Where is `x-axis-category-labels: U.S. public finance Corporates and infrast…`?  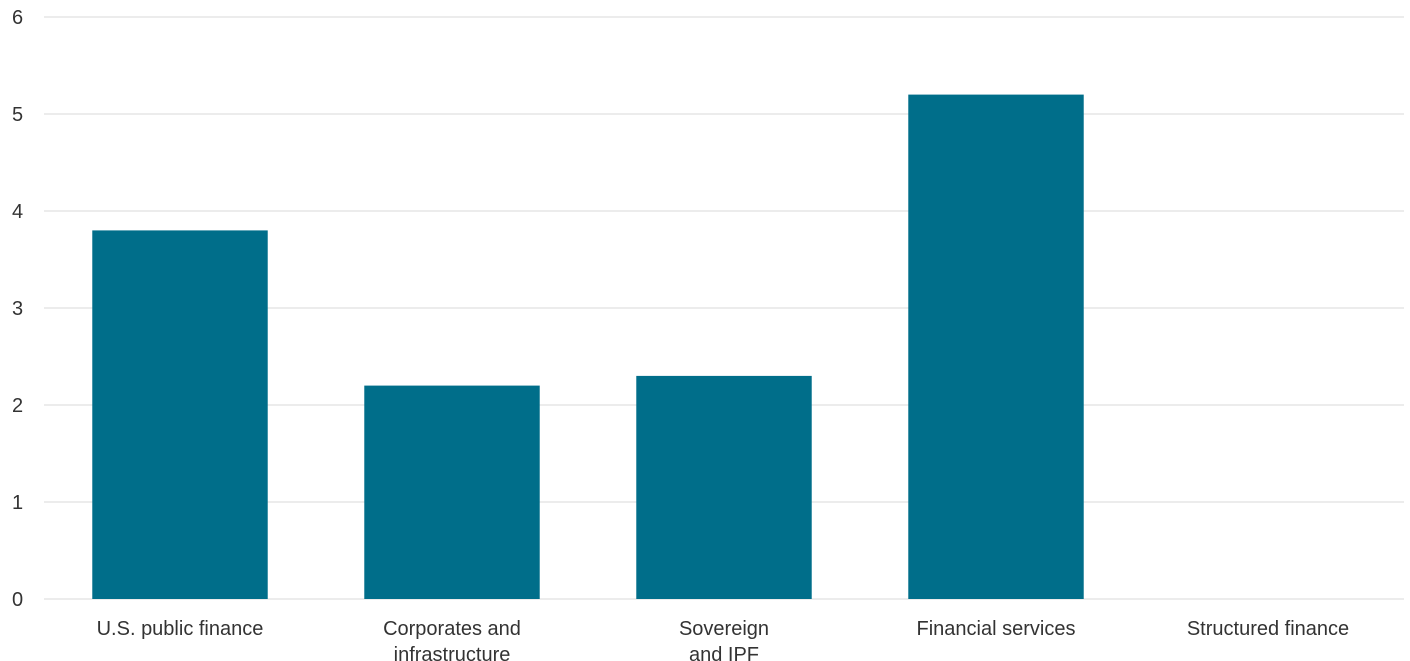
x-axis-category-labels: U.S. public finance Corporates and infrast… is located at coordinates (723, 639).